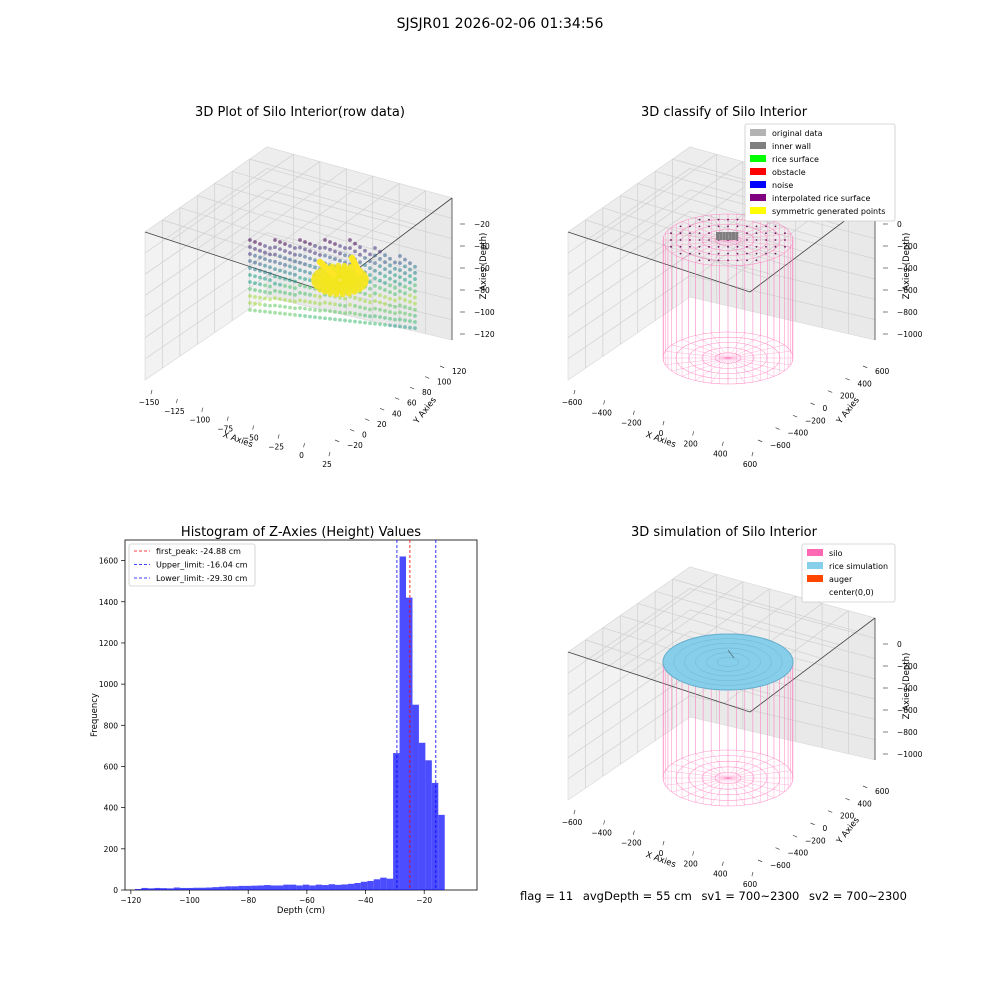 Image resolution: width=1000 pixels, height=1000 pixels. Describe the element at coordinates (907, 266) in the screenshot. I see `z-axis-label: Z Axies (Depth)` at that location.